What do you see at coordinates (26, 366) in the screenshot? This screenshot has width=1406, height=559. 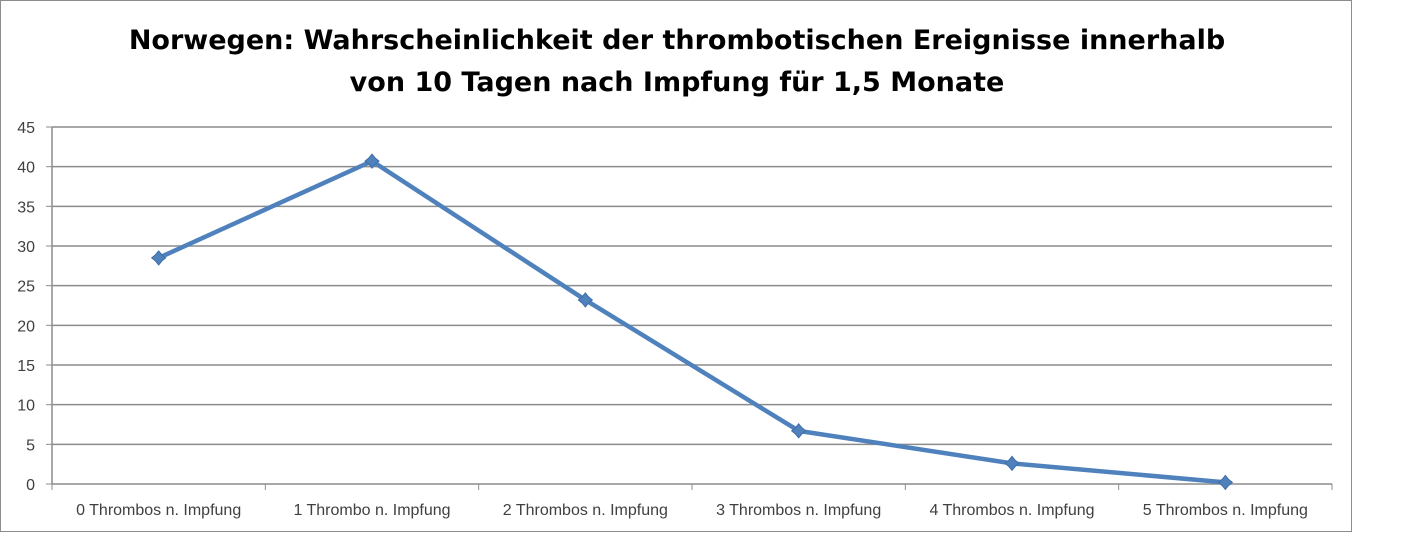 I see `y-tick-label: 15` at bounding box center [26, 366].